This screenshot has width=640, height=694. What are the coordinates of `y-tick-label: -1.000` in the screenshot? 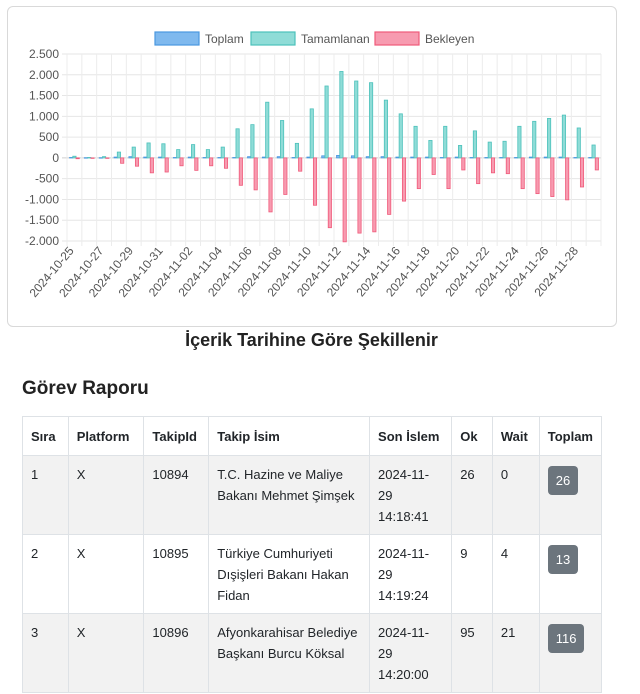 It's located at (42, 199).